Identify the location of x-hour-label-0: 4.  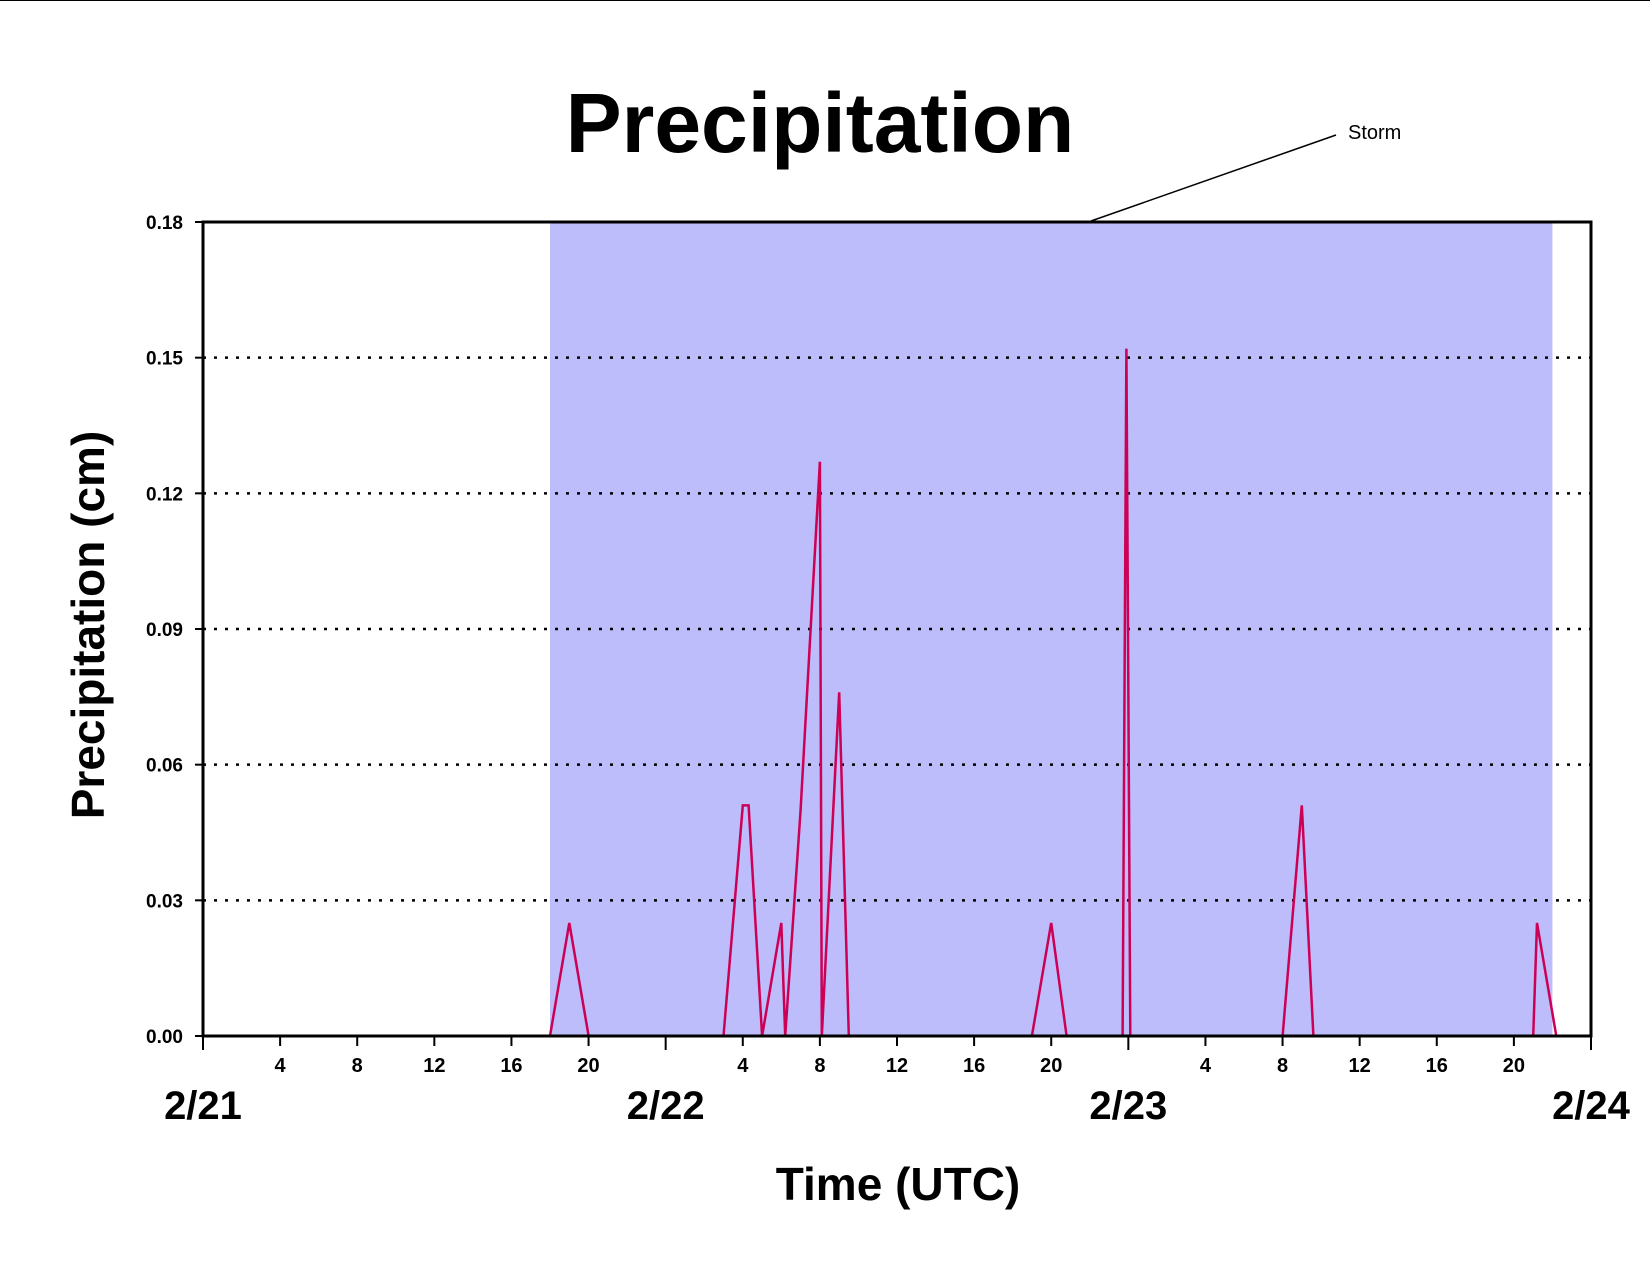
(281, 1066).